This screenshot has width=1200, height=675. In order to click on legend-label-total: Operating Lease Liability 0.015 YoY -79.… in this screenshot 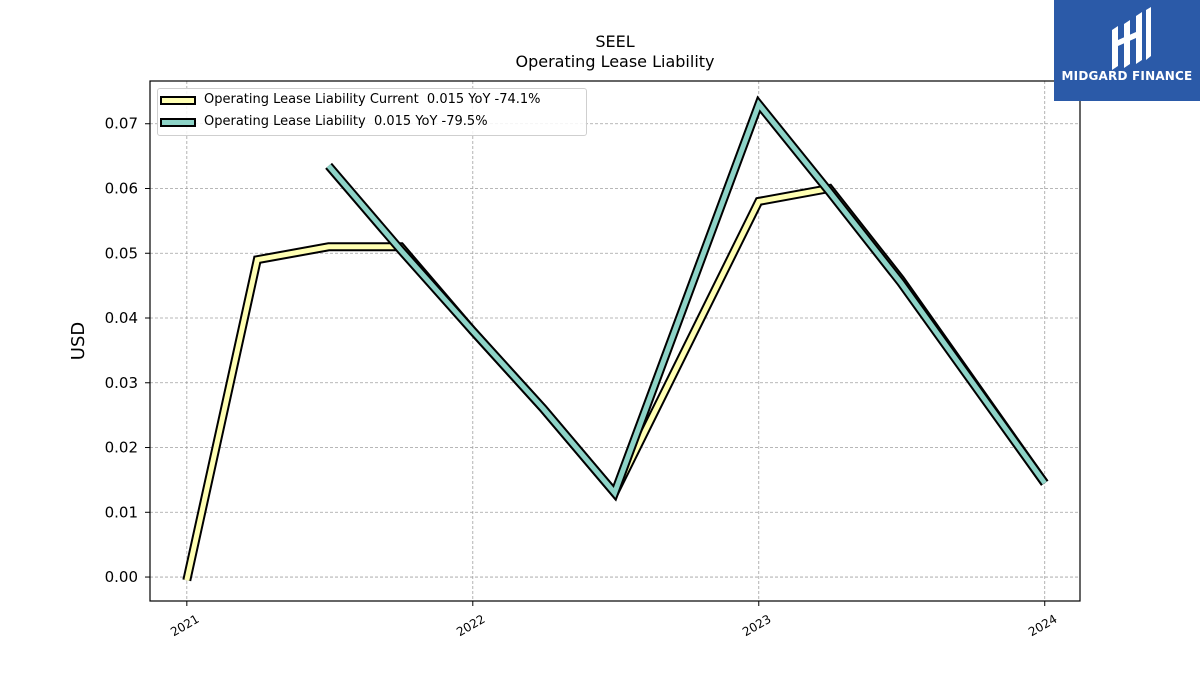, I will do `click(346, 121)`.